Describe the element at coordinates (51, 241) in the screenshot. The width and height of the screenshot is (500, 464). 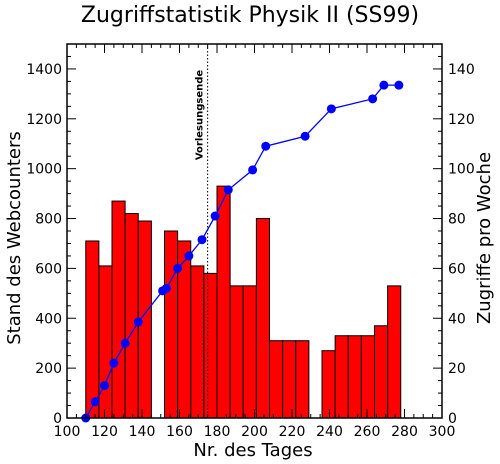
I see `y-axis-left: 0 200 400 600 800 1000 1200 1400` at that location.